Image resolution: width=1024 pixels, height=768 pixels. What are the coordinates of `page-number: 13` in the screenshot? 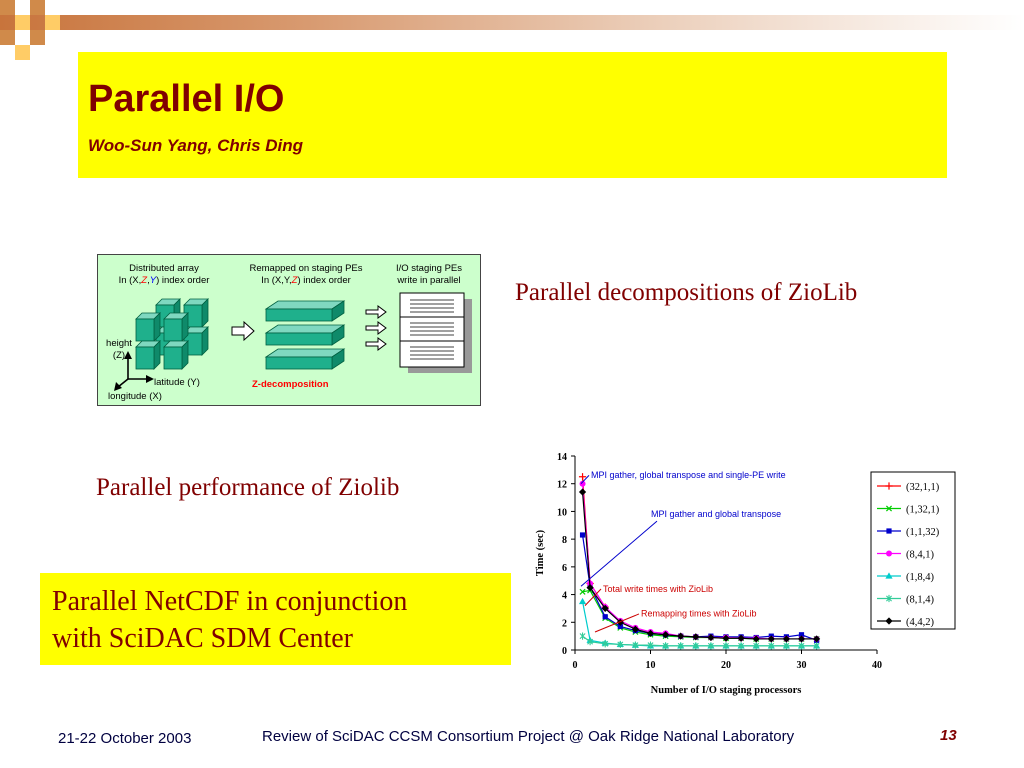 It's located at (948, 735).